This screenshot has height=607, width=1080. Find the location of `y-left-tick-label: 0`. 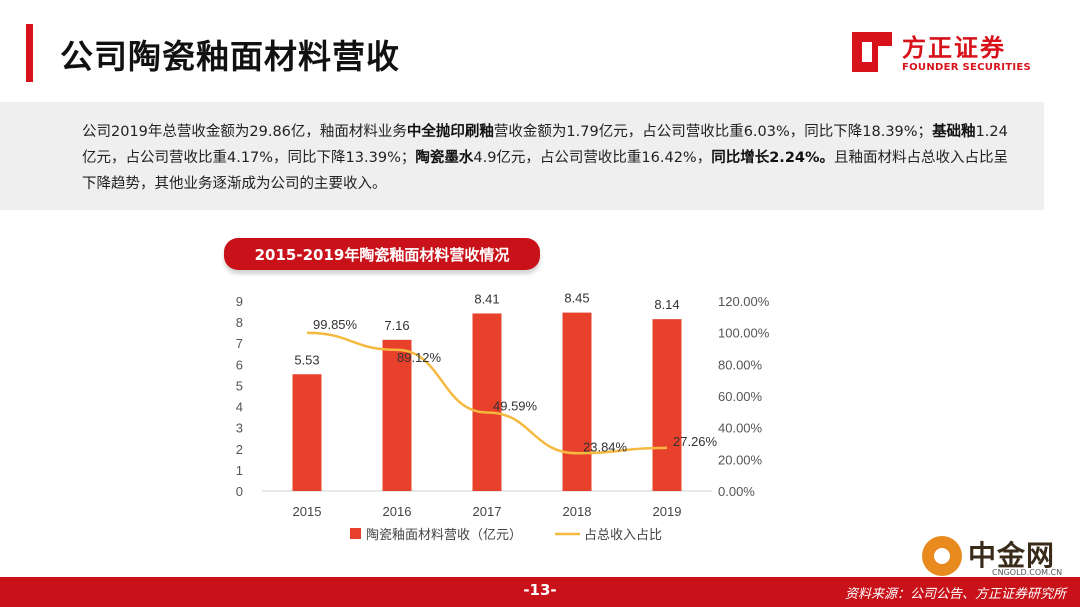

y-left-tick-label: 0 is located at coordinates (239, 491).